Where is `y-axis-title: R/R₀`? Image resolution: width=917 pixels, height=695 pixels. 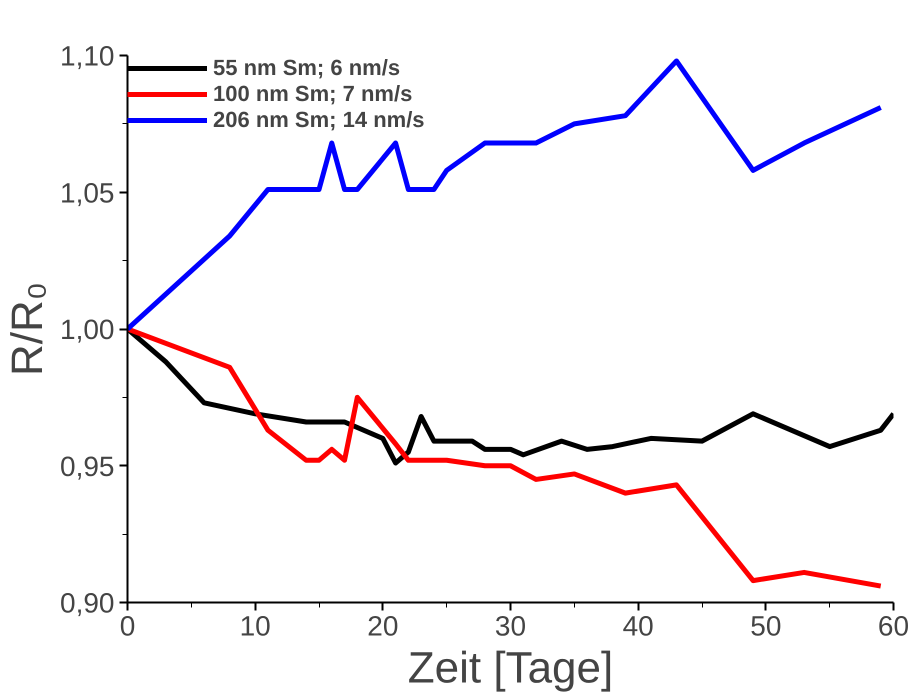
y-axis-title: R/R₀ is located at coordinates (27, 329).